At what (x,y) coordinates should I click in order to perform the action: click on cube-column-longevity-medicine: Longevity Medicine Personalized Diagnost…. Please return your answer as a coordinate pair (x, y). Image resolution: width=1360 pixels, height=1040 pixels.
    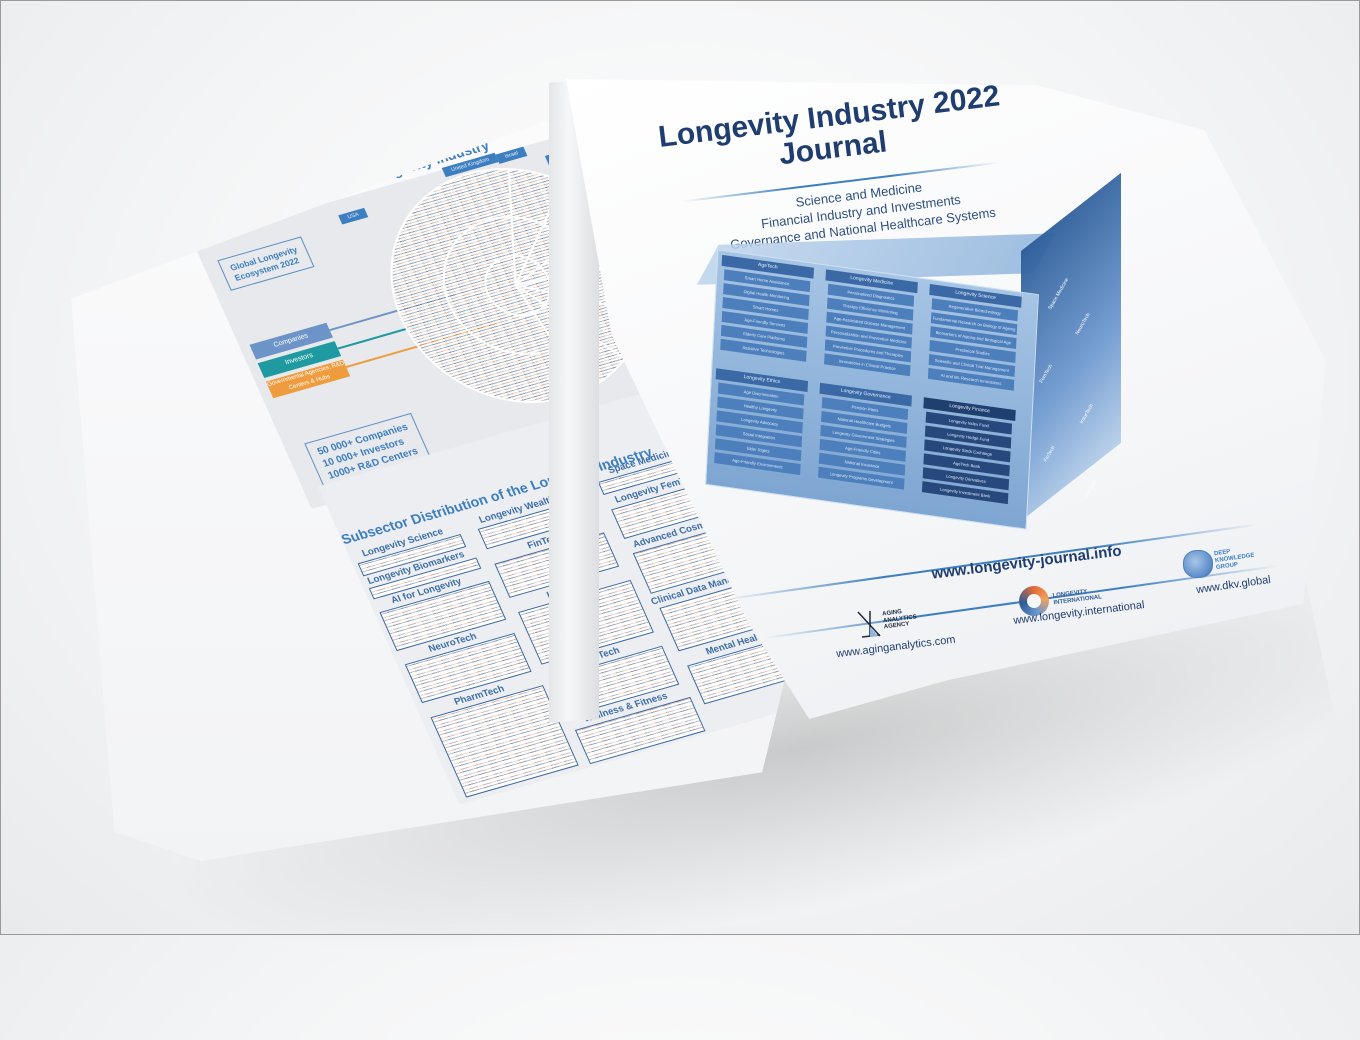
    Looking at the image, I should click on (869, 324).